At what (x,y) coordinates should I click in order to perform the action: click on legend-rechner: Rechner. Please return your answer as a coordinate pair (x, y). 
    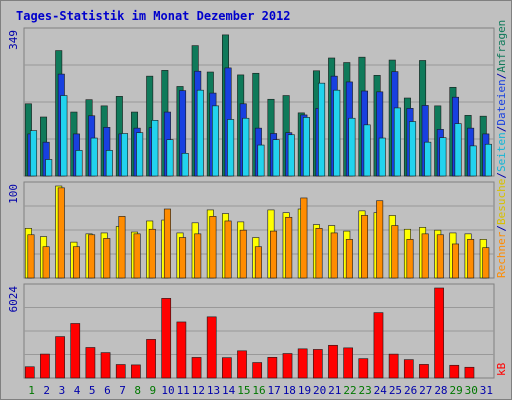
    Looking at the image, I should click on (501, 254).